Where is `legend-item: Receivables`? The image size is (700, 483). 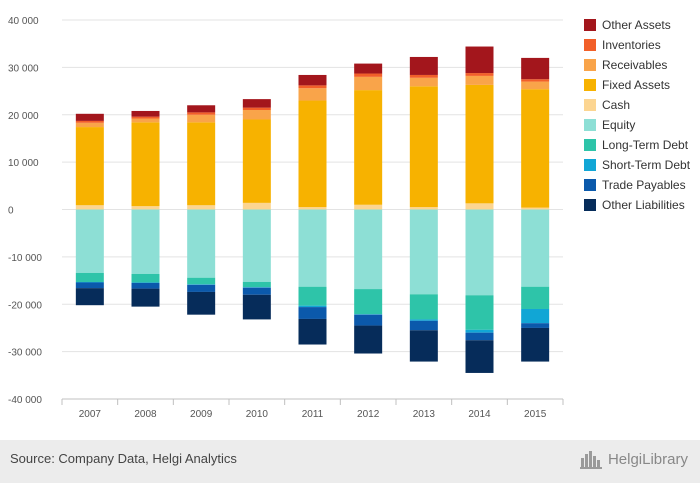
legend-item: Receivables is located at coordinates (637, 65).